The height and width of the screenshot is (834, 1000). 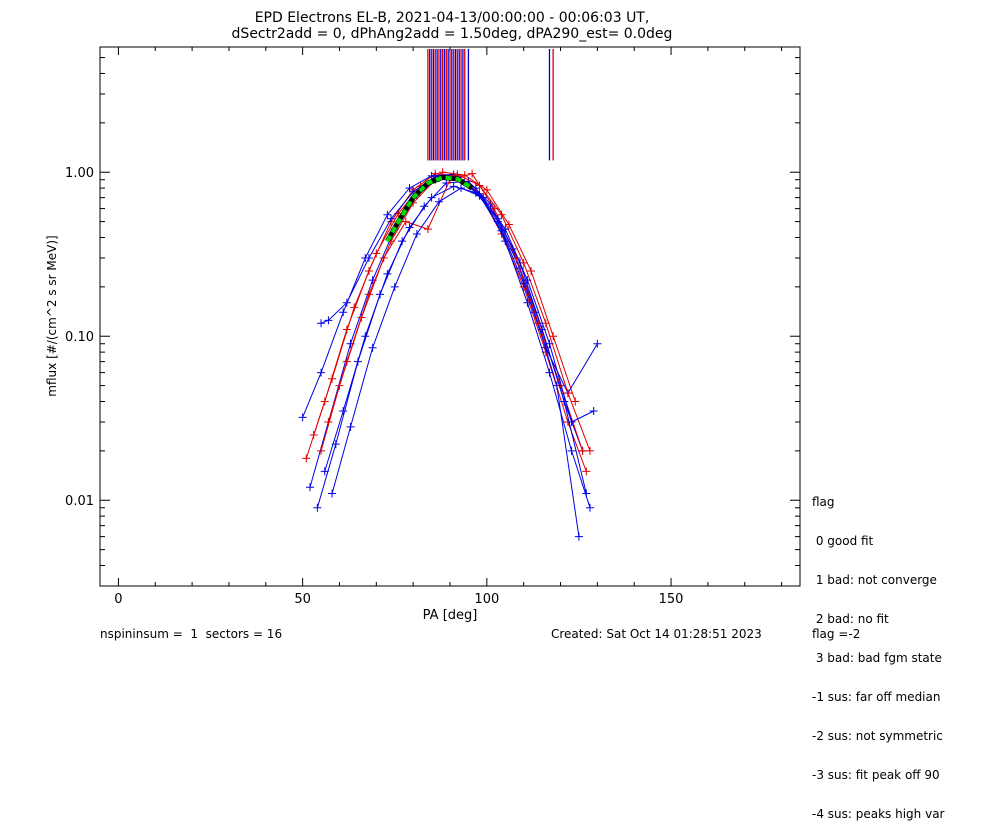 I want to click on x-tick-label: 0, so click(x=118, y=599).